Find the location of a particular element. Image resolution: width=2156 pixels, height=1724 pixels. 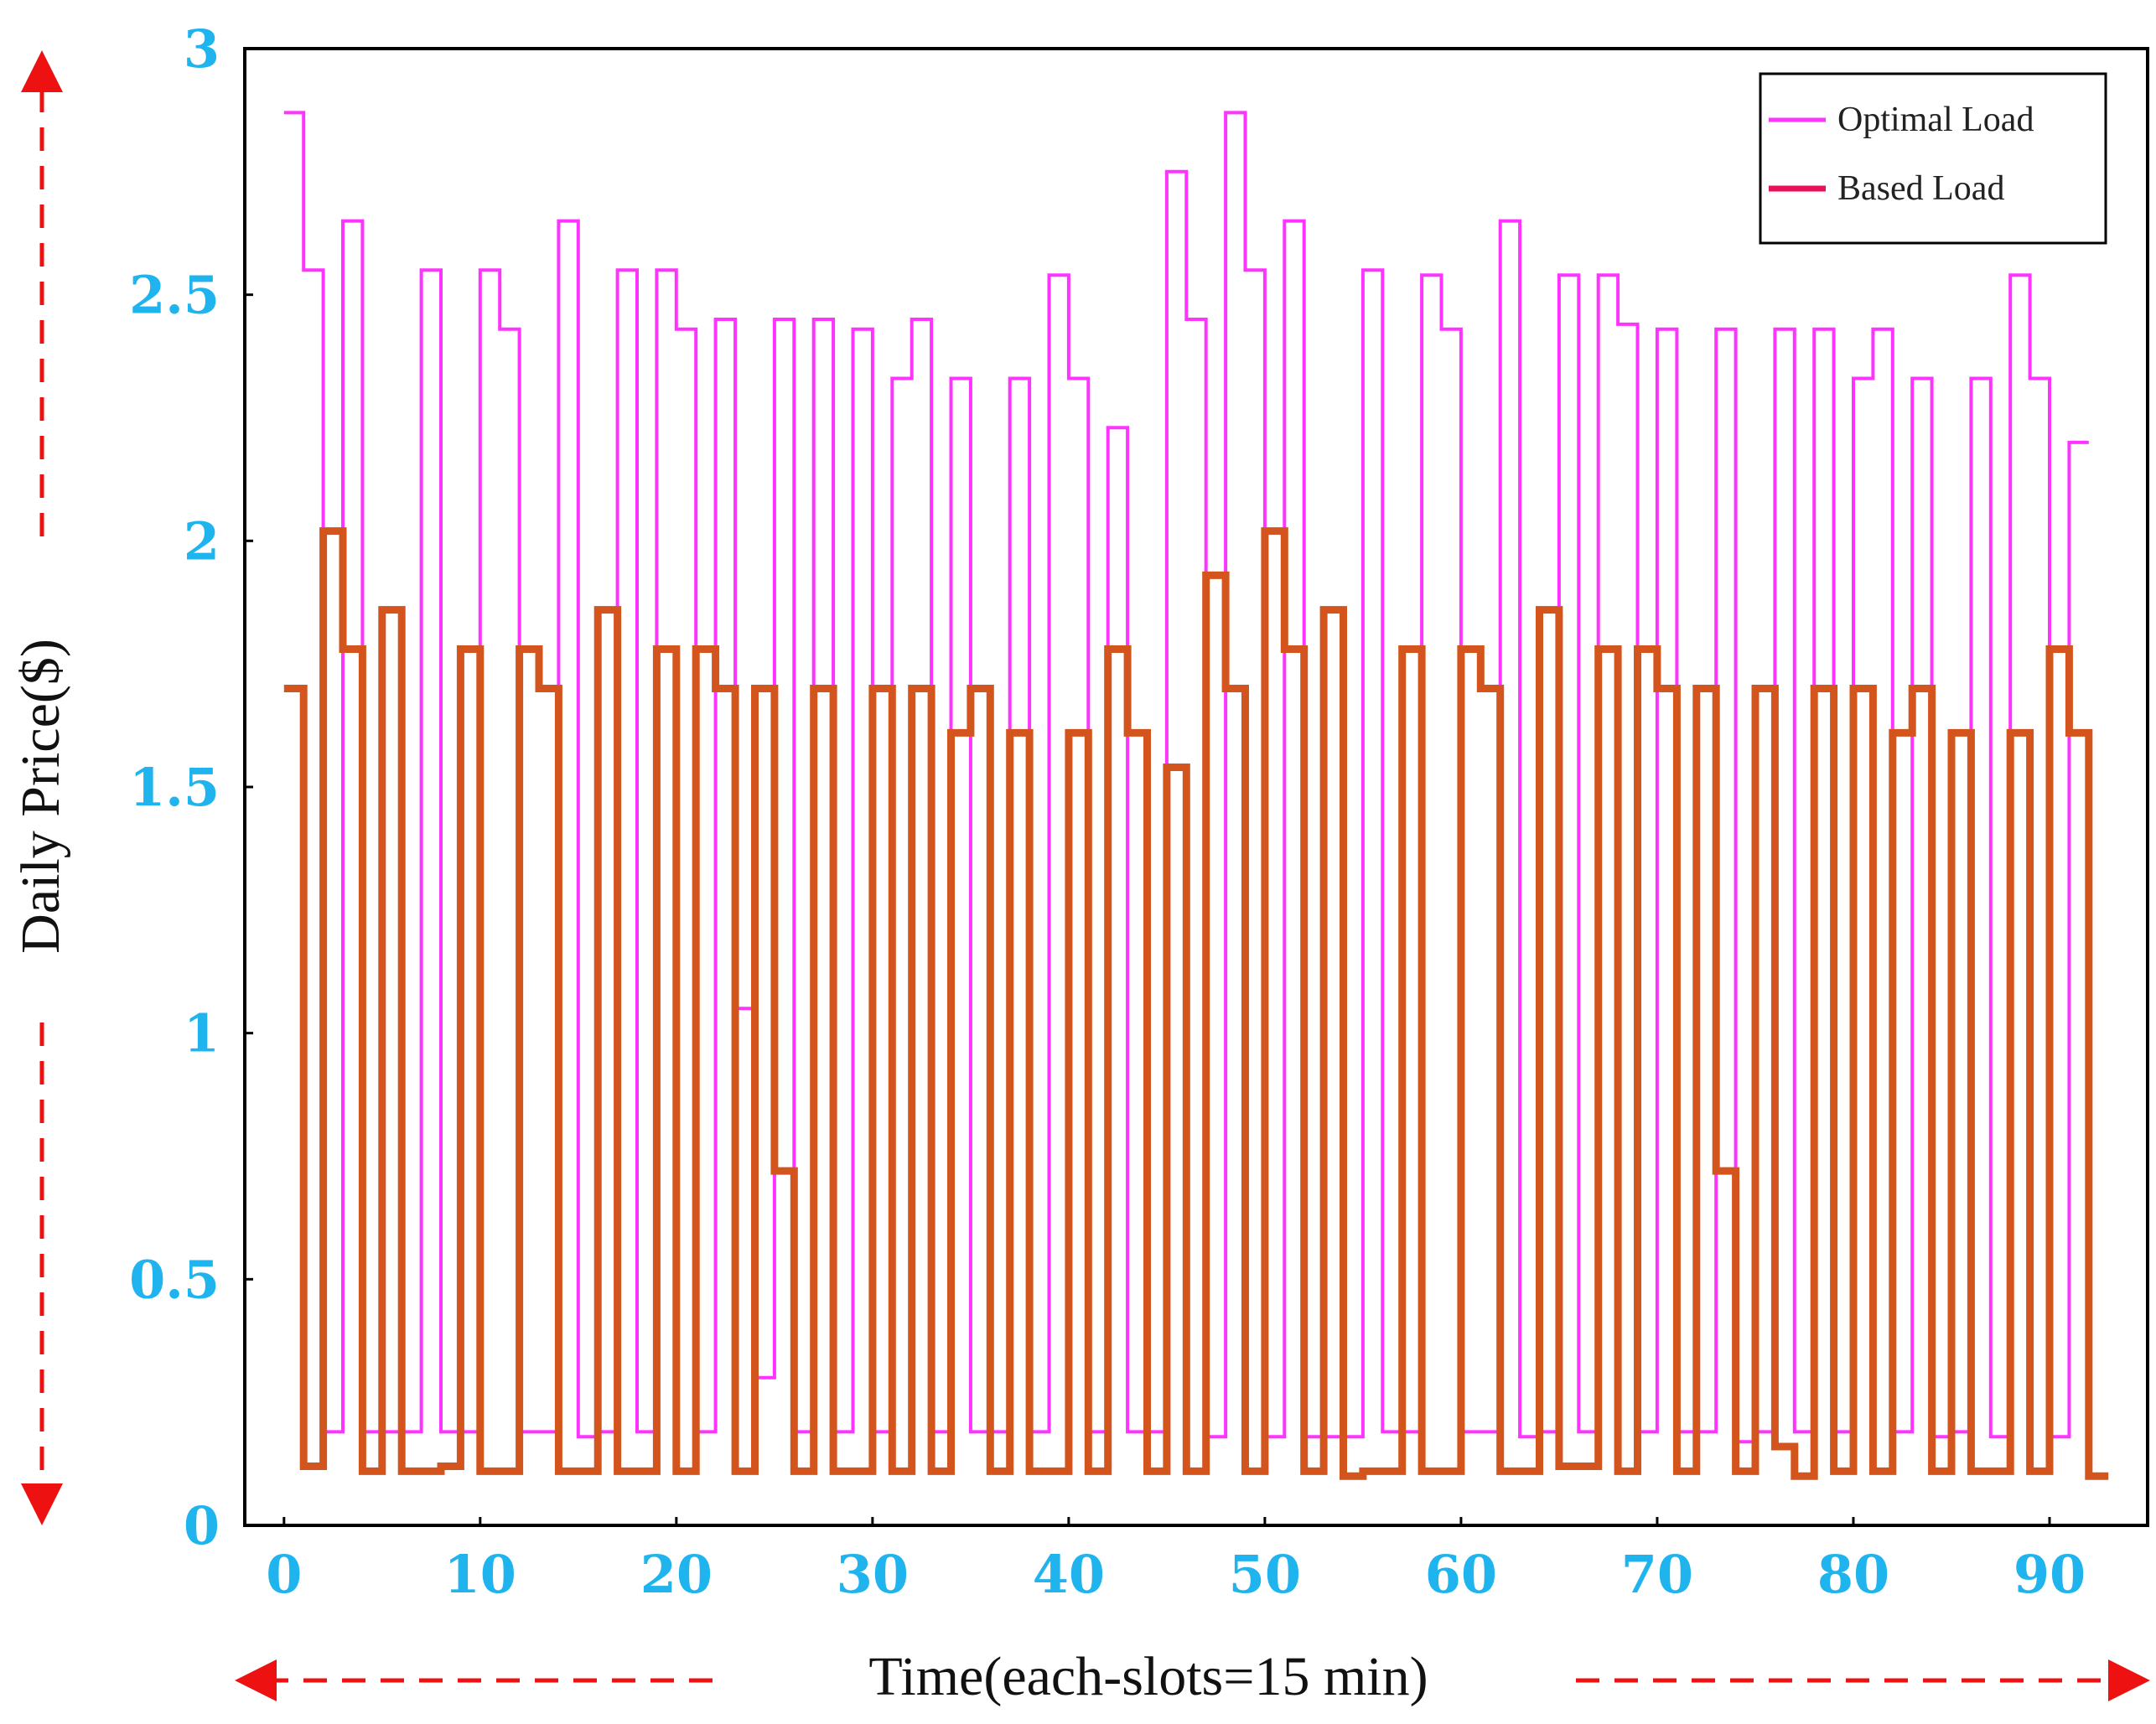

x-tick-label: 70 is located at coordinates (1657, 1575).